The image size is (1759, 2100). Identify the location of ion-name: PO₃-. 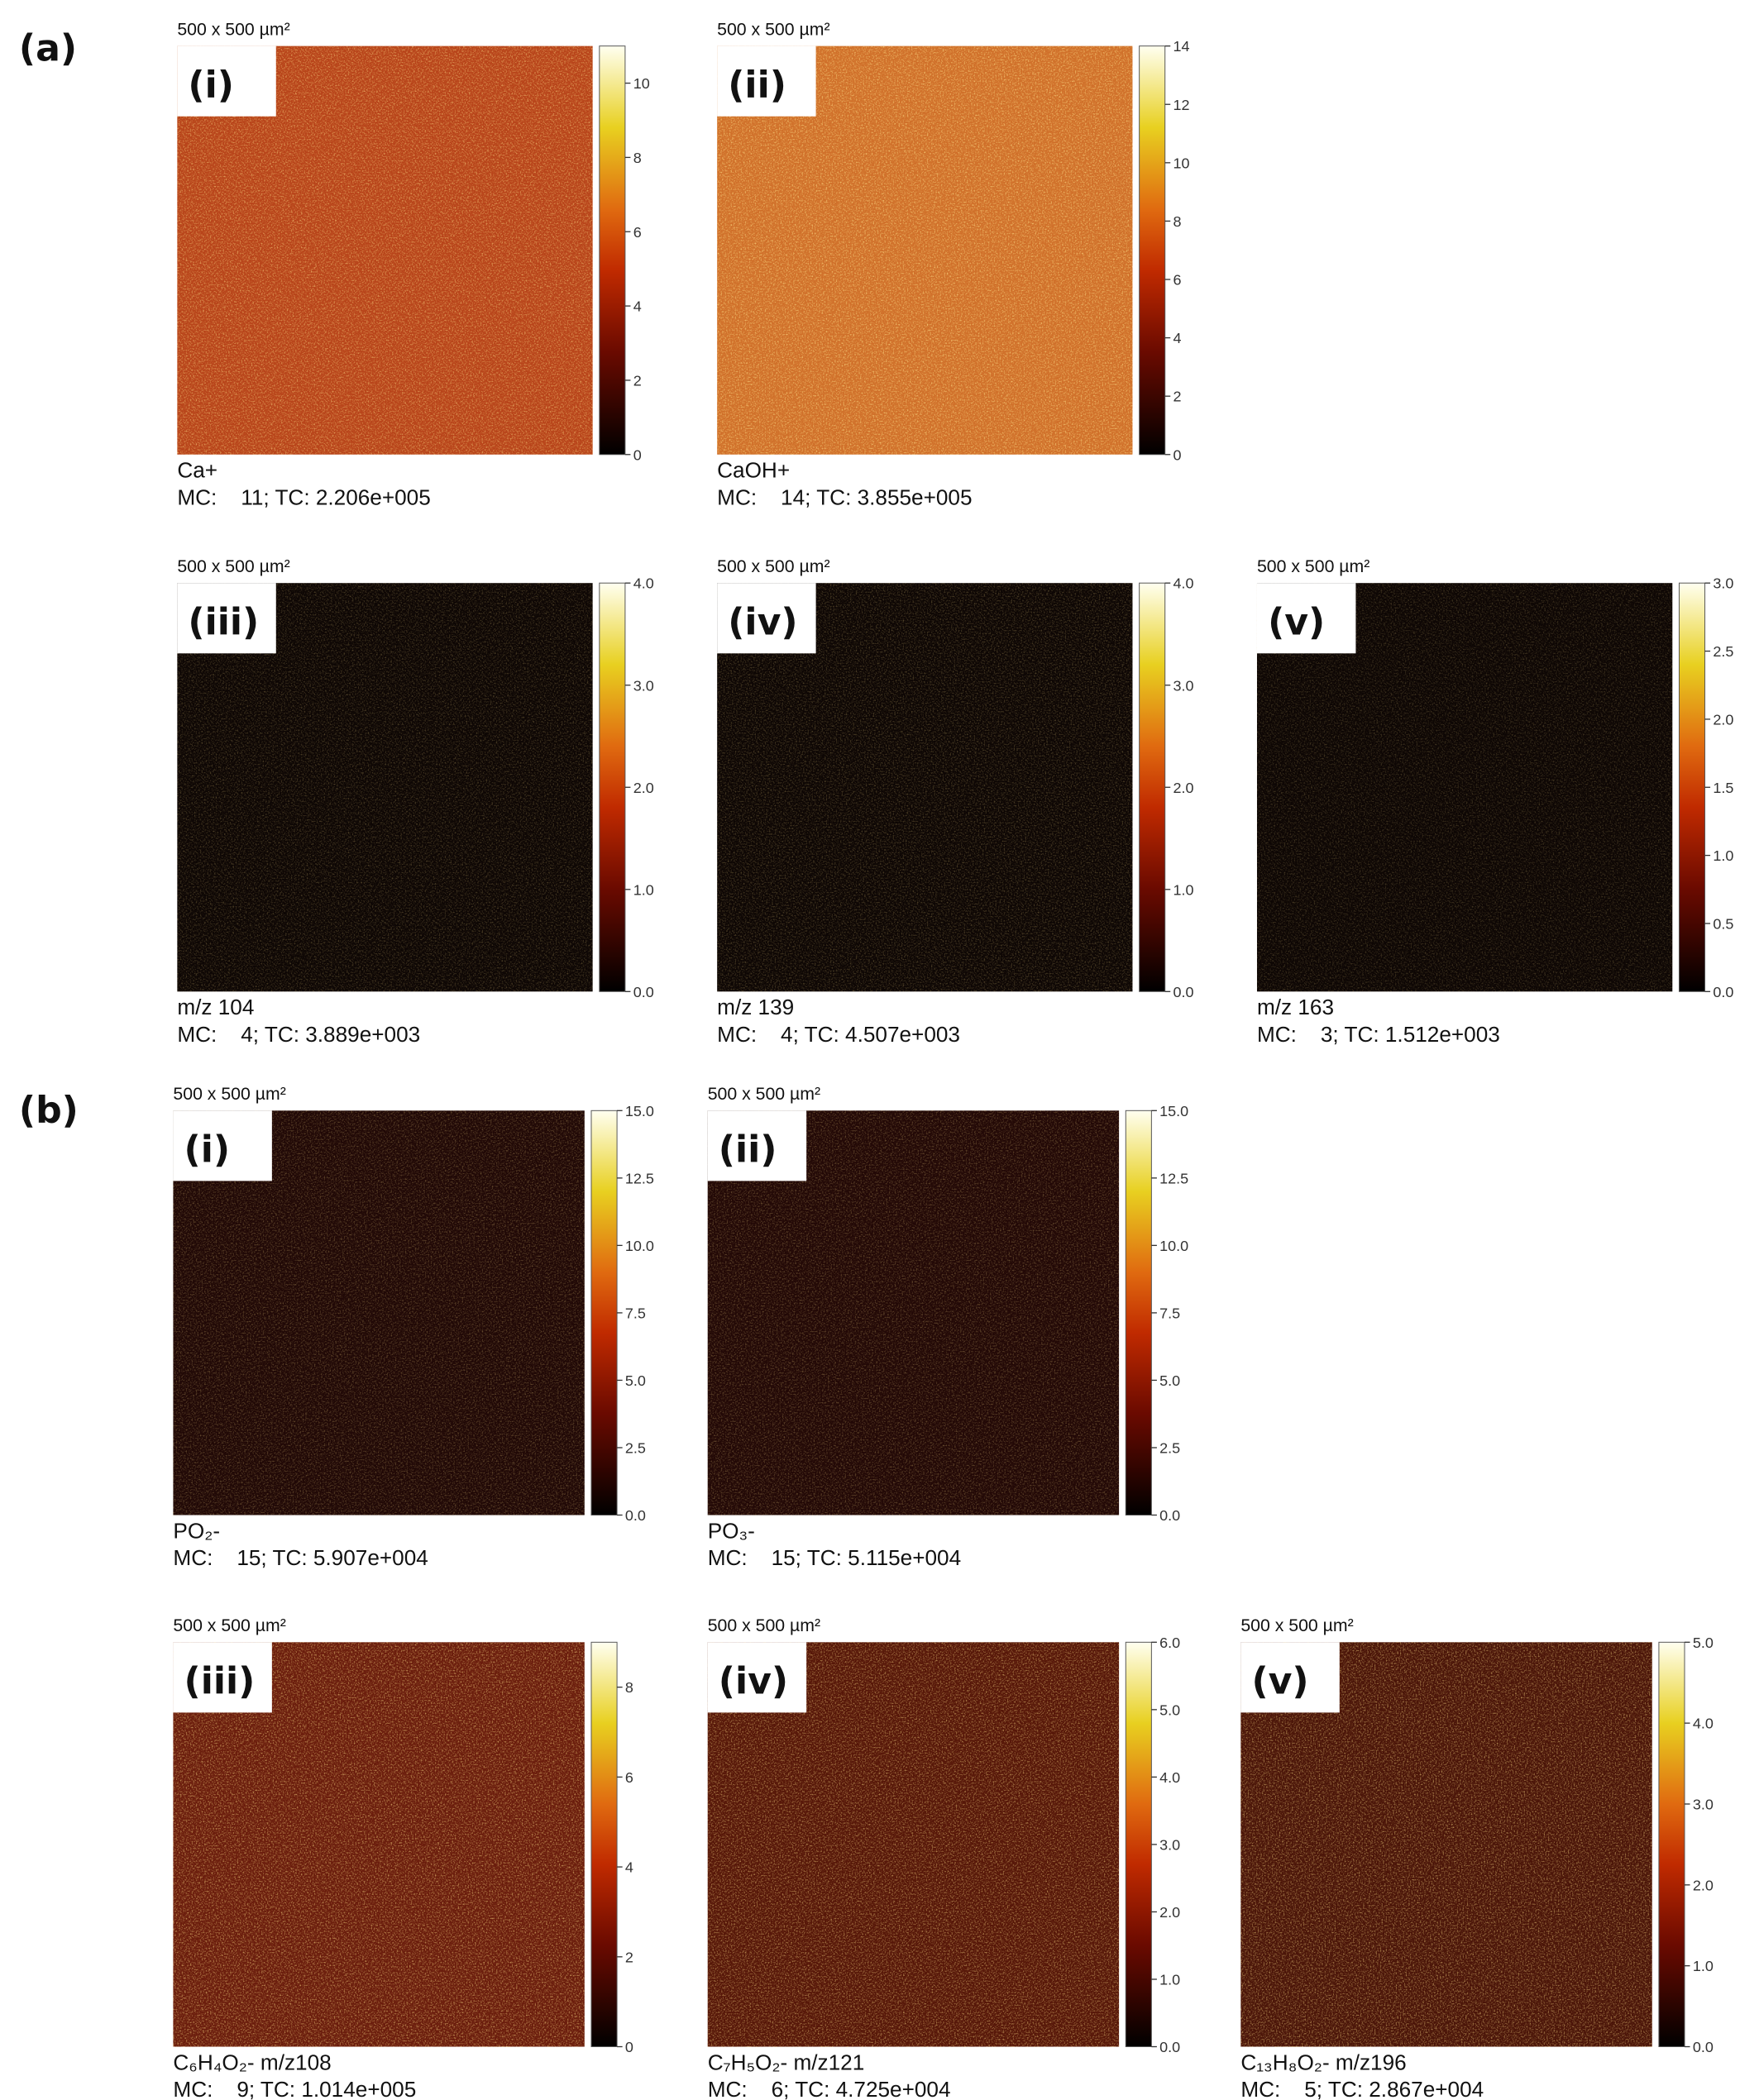
(732, 1530).